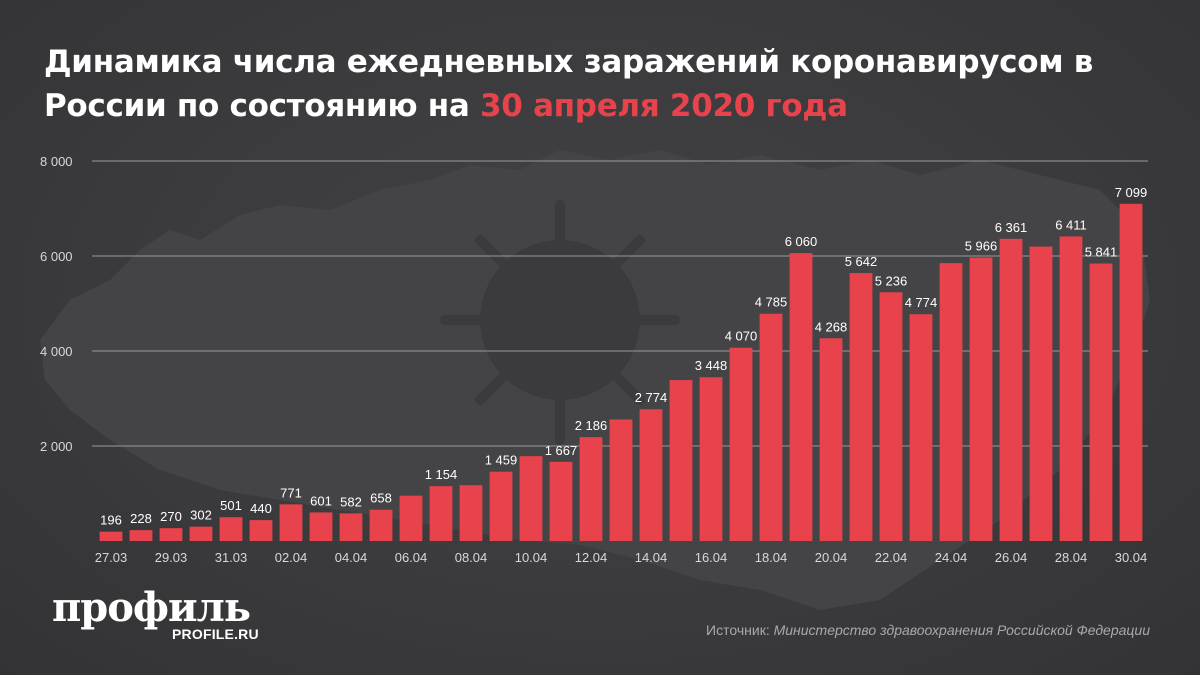 The image size is (1200, 675). What do you see at coordinates (651, 557) in the screenshot?
I see `x-tick-label: 14.04` at bounding box center [651, 557].